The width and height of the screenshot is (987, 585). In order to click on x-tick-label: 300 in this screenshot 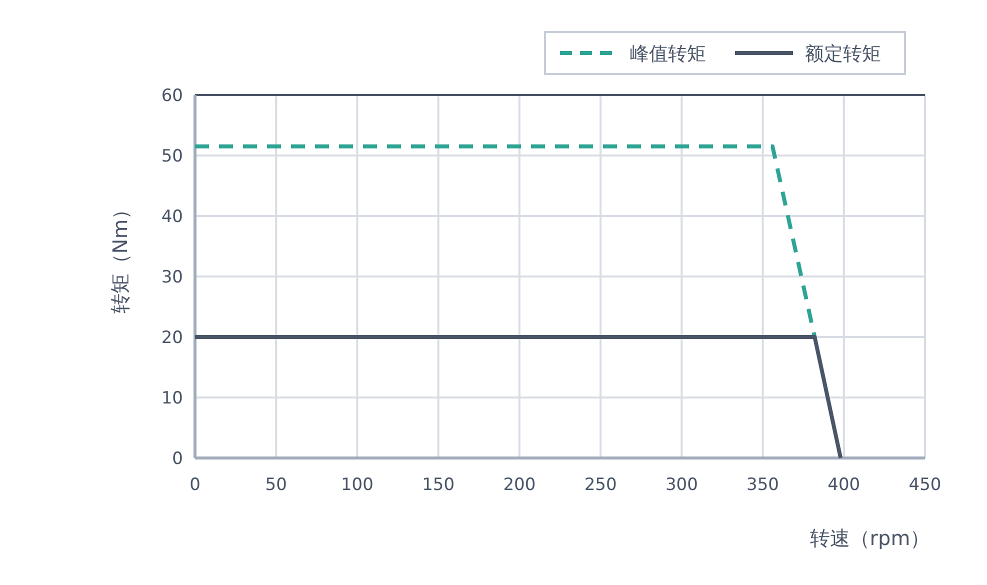, I will do `click(681, 485)`.